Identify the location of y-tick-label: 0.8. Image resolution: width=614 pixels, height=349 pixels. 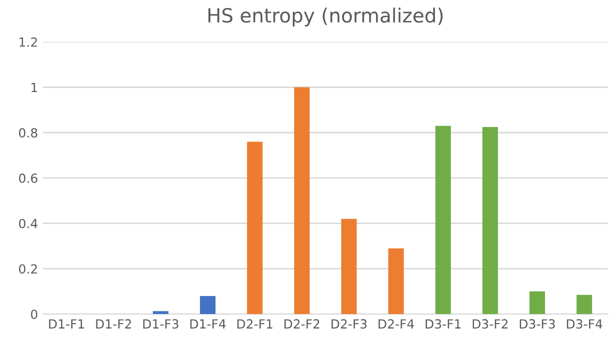
(28, 133).